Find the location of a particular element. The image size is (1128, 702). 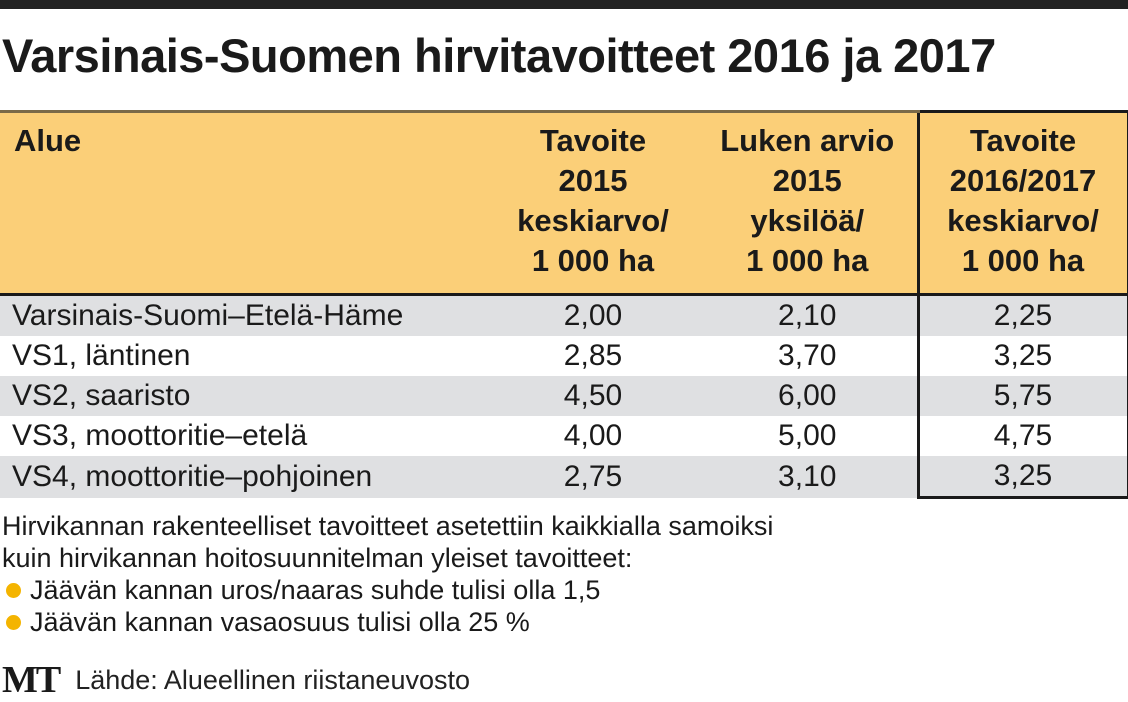

source-note: Lähde: Alueellinen riistaneuvosto is located at coordinates (273, 680).